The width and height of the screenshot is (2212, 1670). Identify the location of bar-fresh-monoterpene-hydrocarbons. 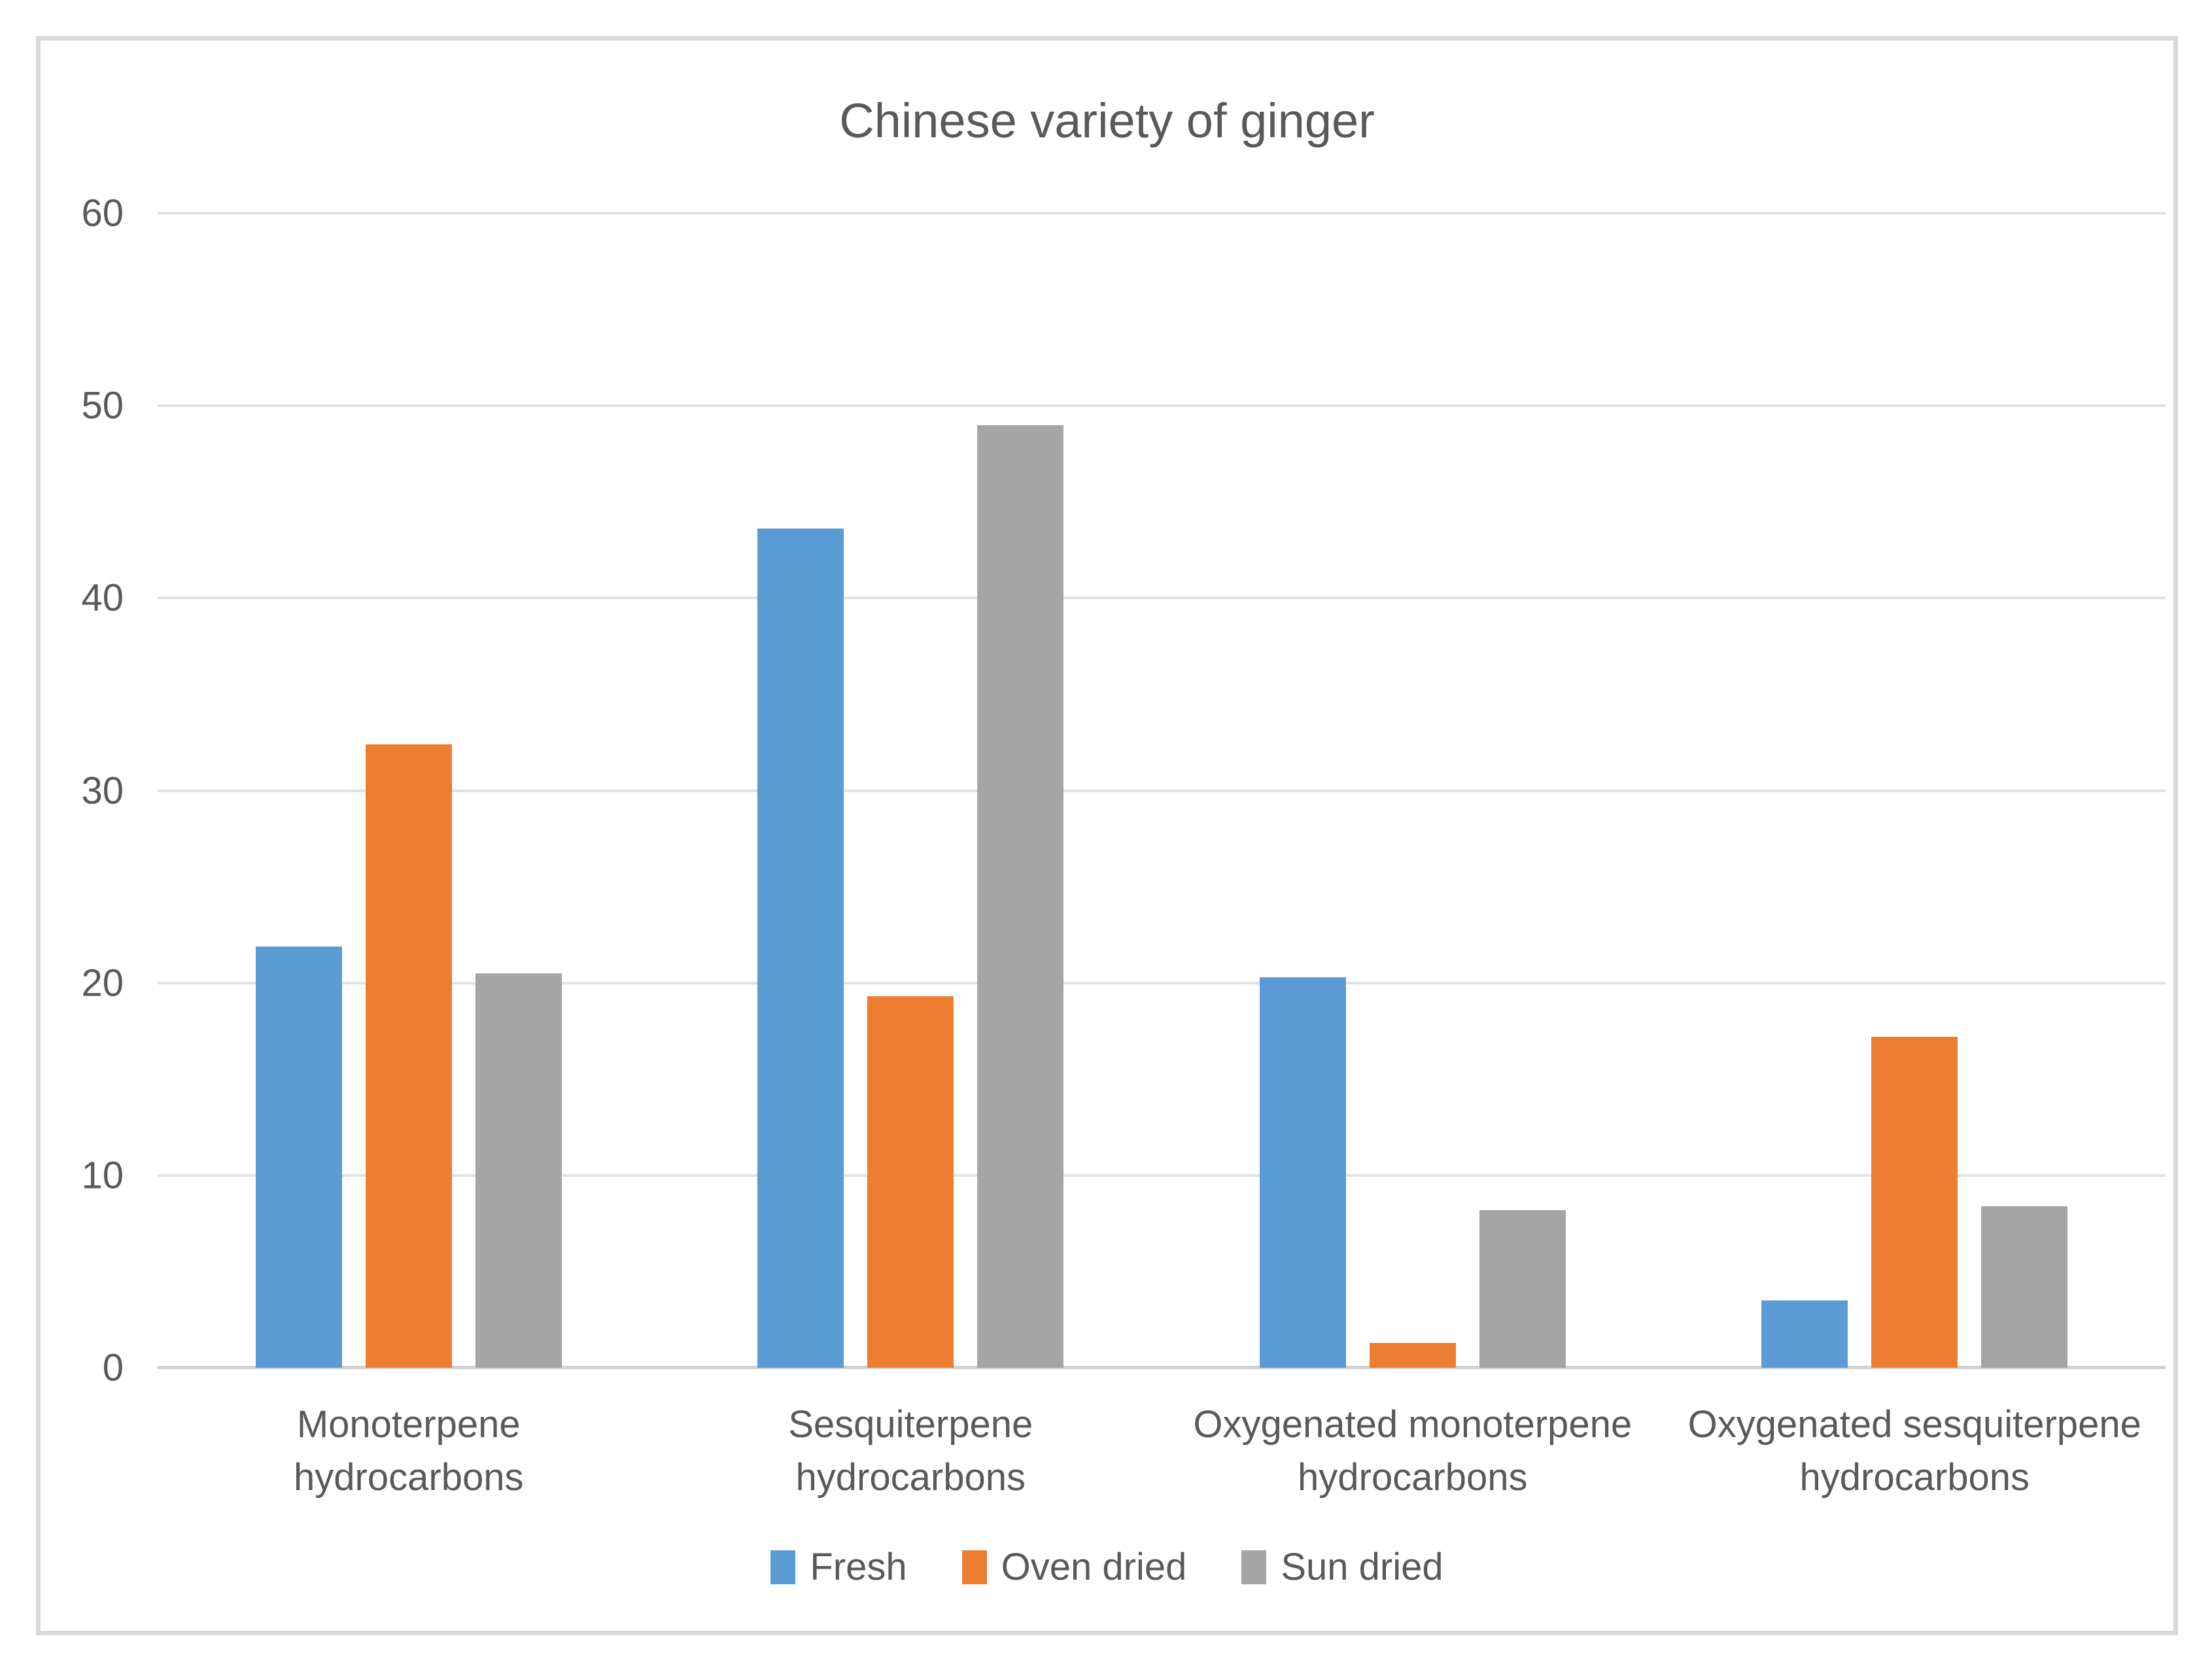
(298, 1157).